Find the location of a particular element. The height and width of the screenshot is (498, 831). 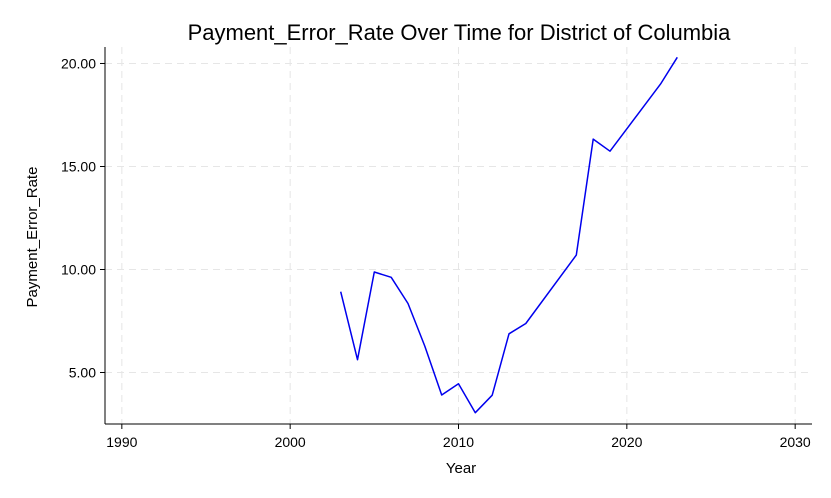

x-tick-label: 1990 is located at coordinates (121, 442).